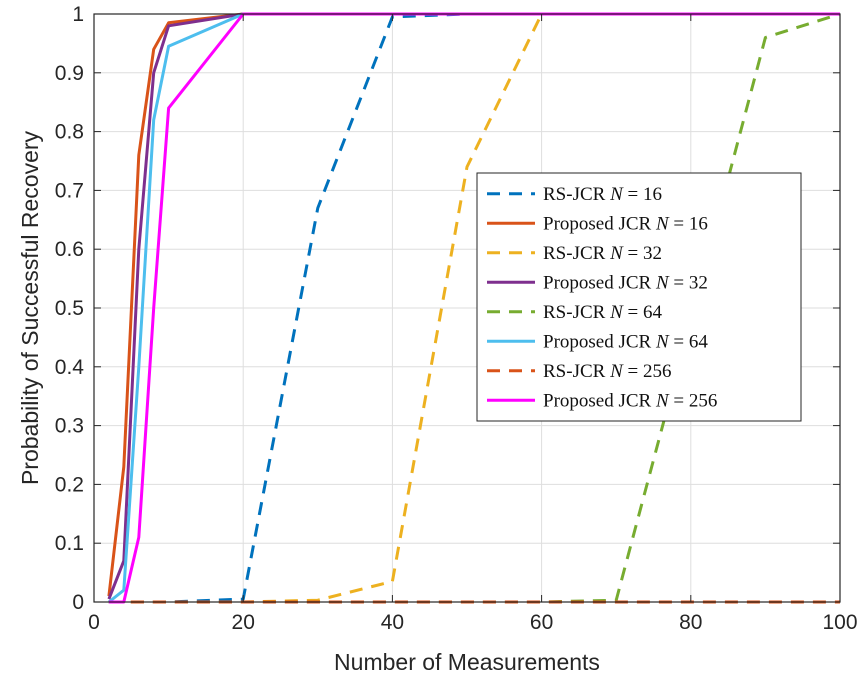  Describe the element at coordinates (30, 307) in the screenshot. I see `y-axis-label: Probability of Successful Recovery` at that location.